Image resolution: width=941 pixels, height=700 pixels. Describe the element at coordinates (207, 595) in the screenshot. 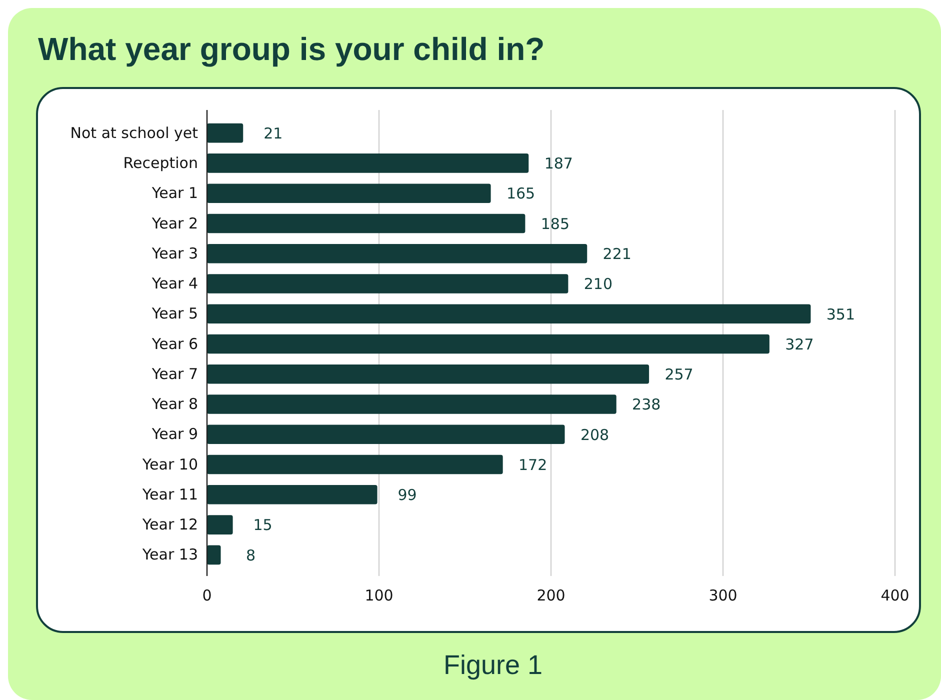

I see `x-tick-label: 0` at that location.